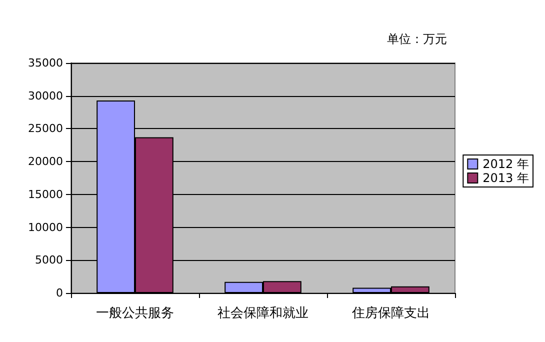 This screenshot has height=342, width=545. What do you see at coordinates (417, 39) in the screenshot?
I see `chart-subtitle: 单位：万元` at bounding box center [417, 39].